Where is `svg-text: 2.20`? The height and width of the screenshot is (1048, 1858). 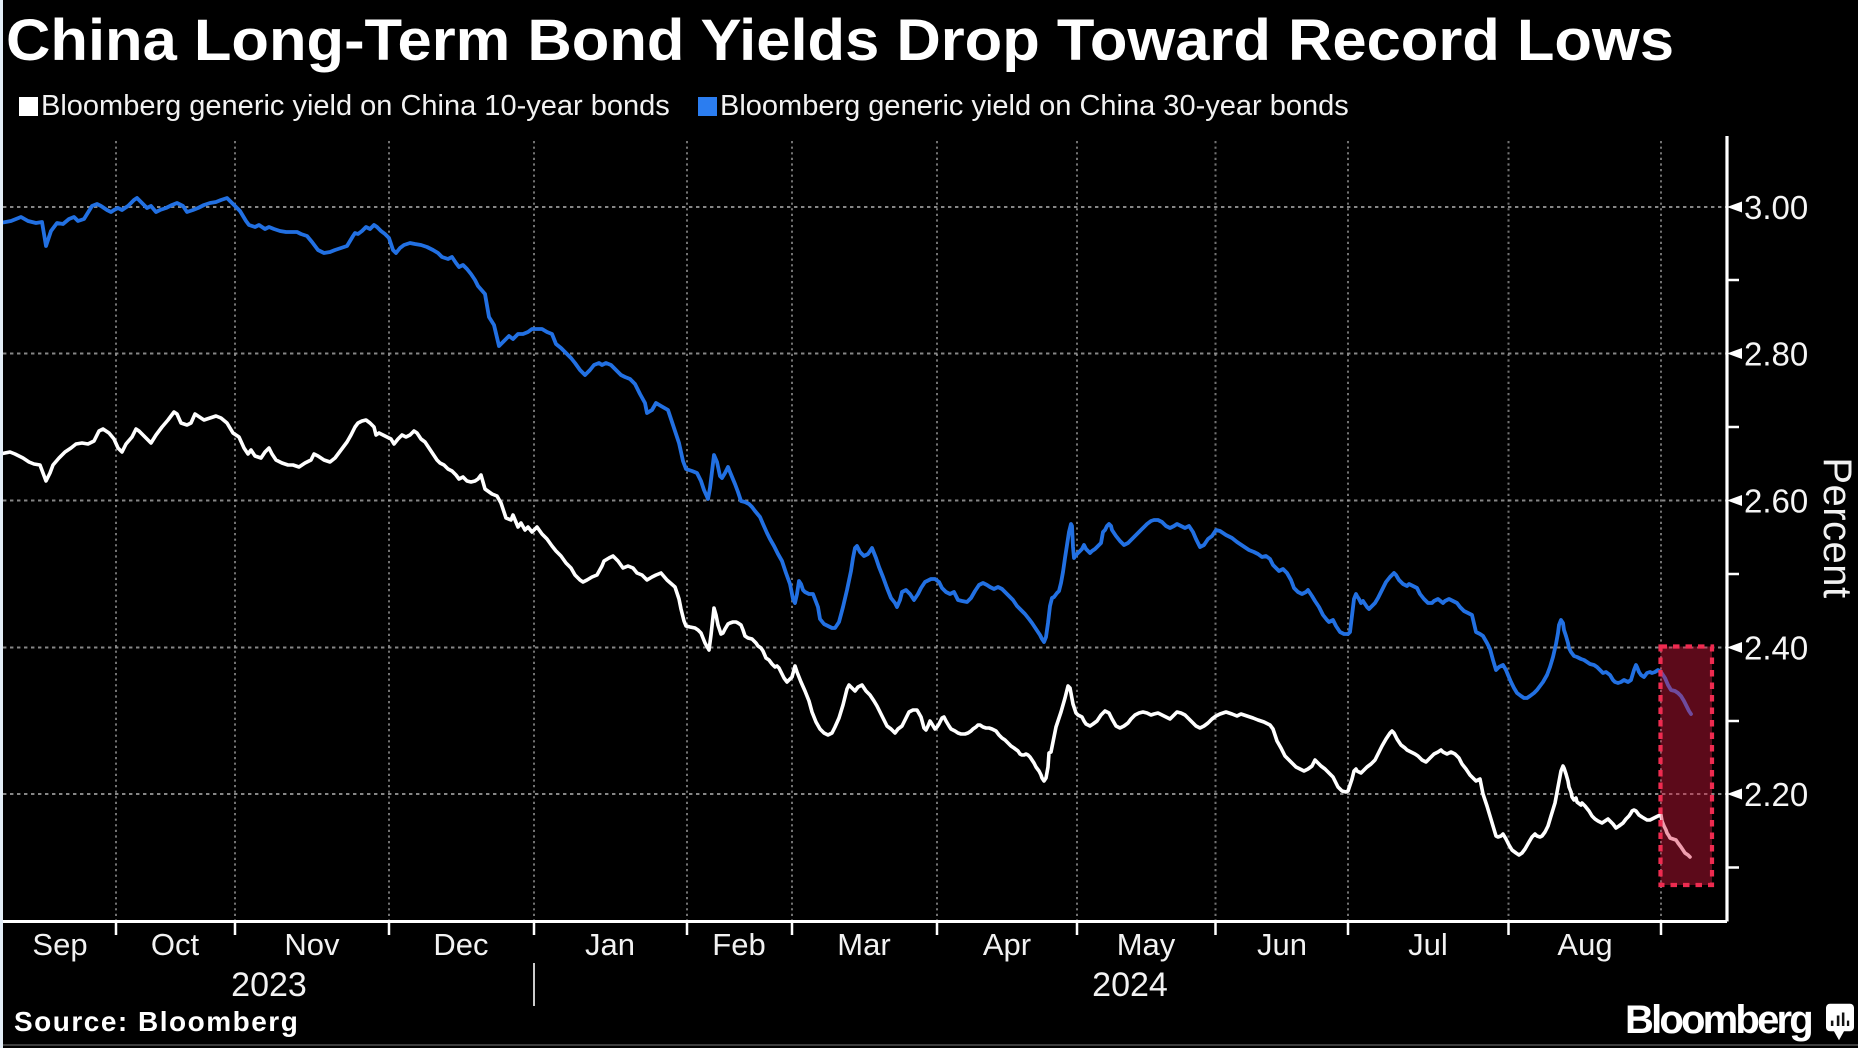
svg-text: 2.20 is located at coordinates (1776, 794).